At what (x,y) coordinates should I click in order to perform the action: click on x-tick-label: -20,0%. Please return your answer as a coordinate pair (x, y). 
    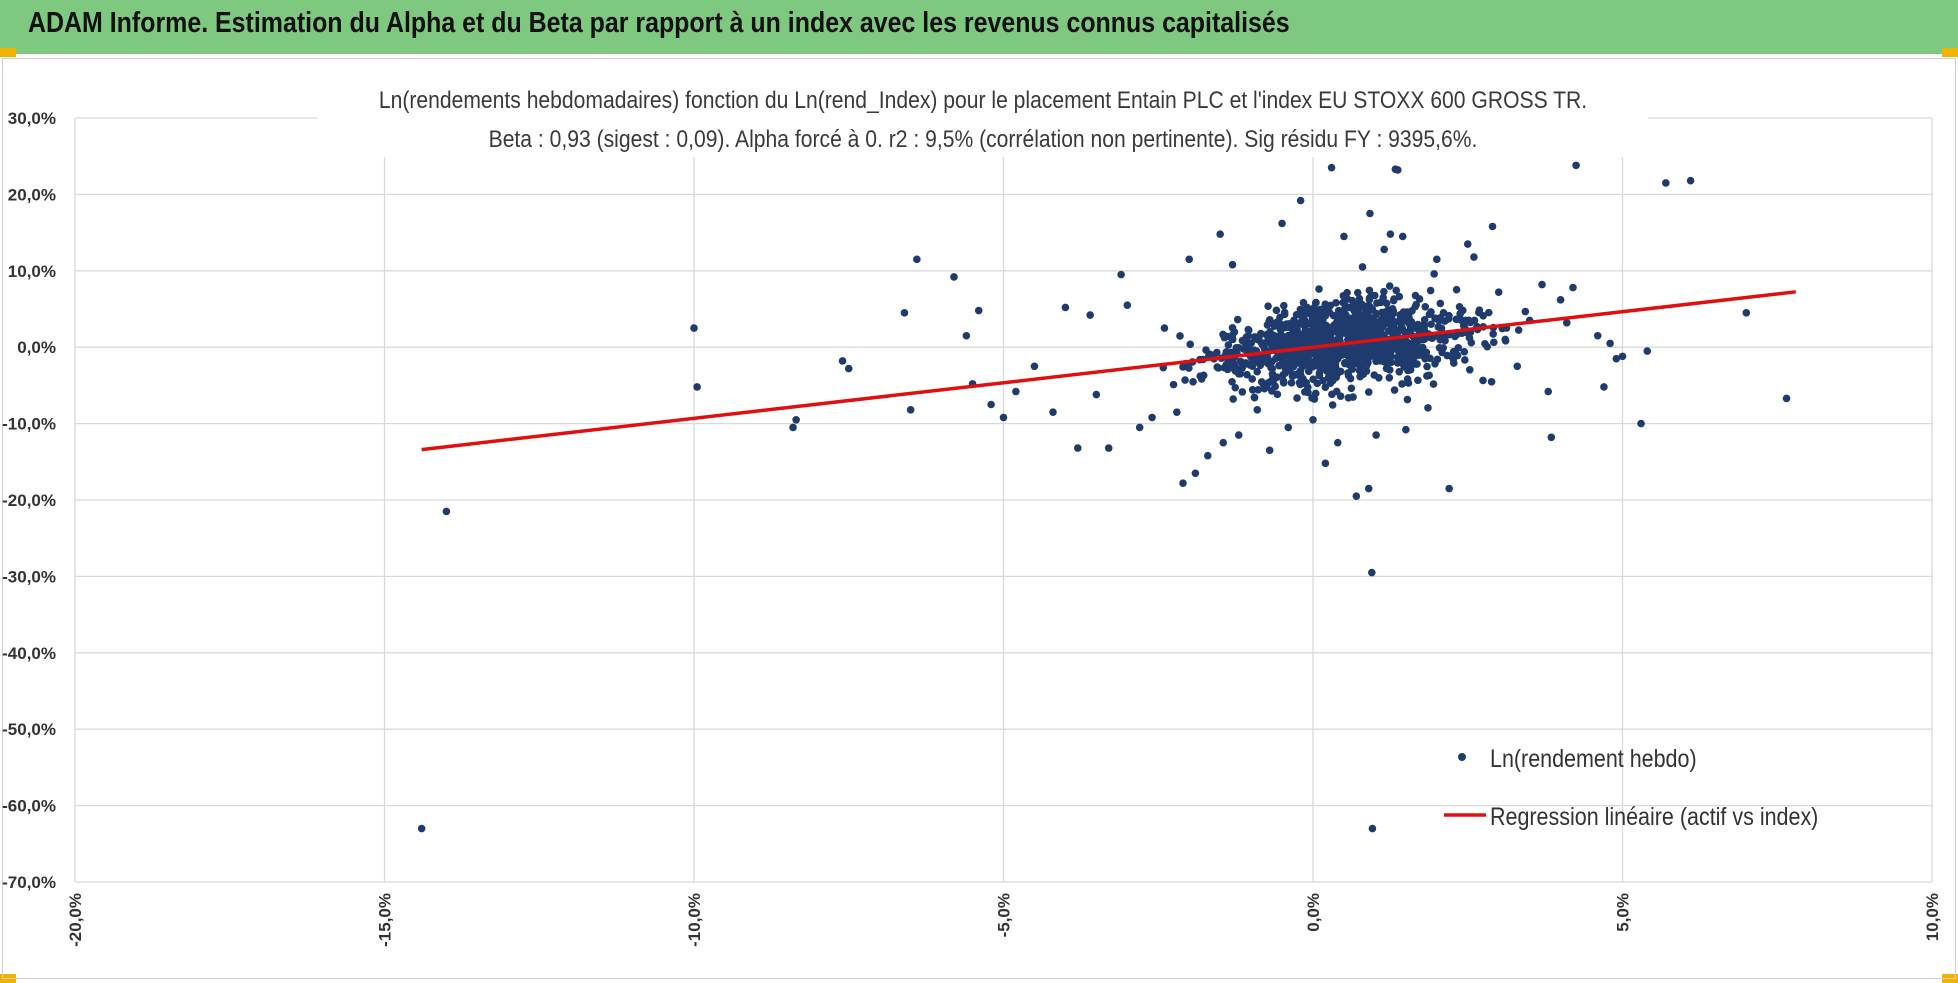
    Looking at the image, I should click on (75, 920).